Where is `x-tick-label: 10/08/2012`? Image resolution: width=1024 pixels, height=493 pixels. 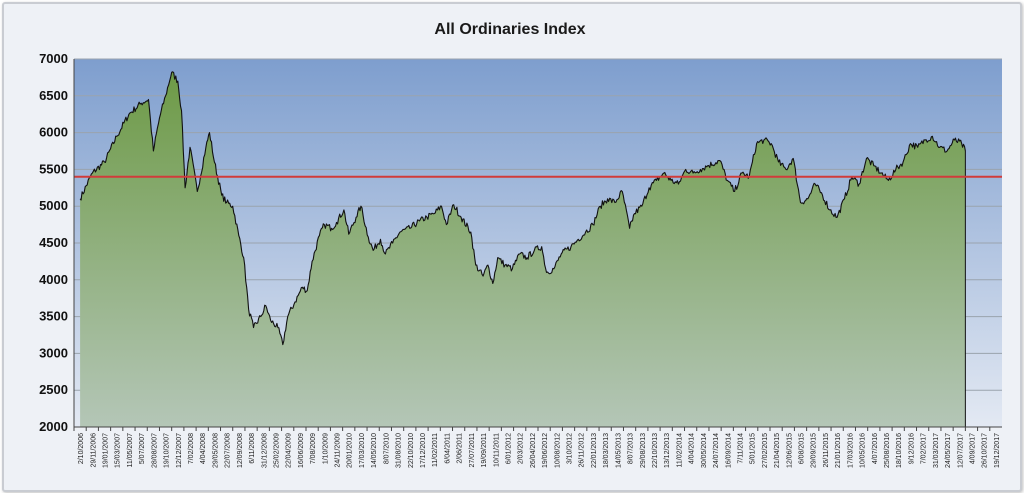 x-tick-label: 10/08/2012 is located at coordinates (557, 450).